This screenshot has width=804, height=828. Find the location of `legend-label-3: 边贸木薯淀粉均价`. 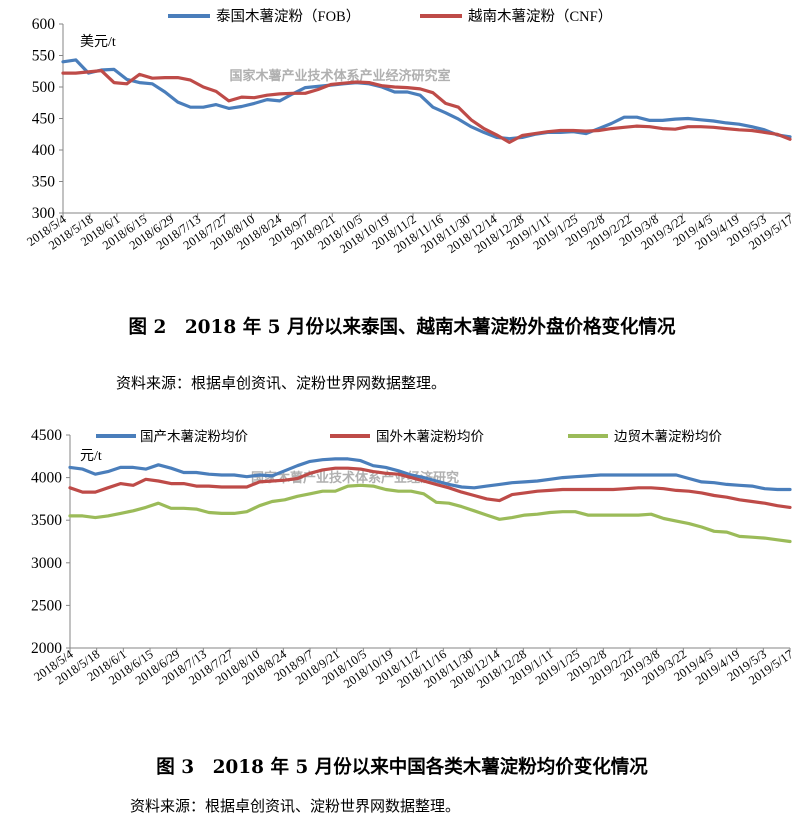

legend-label-3: 边贸木薯淀粉均价 is located at coordinates (668, 436).